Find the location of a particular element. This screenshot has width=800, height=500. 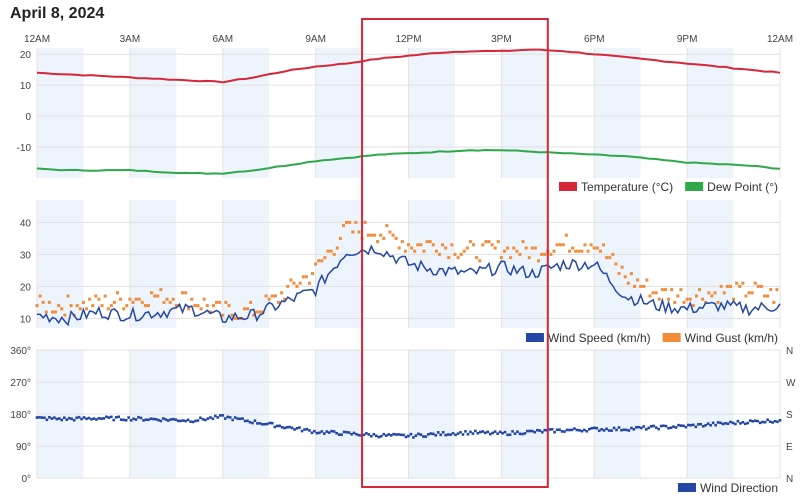

compass-tick: S is located at coordinates (789, 415).